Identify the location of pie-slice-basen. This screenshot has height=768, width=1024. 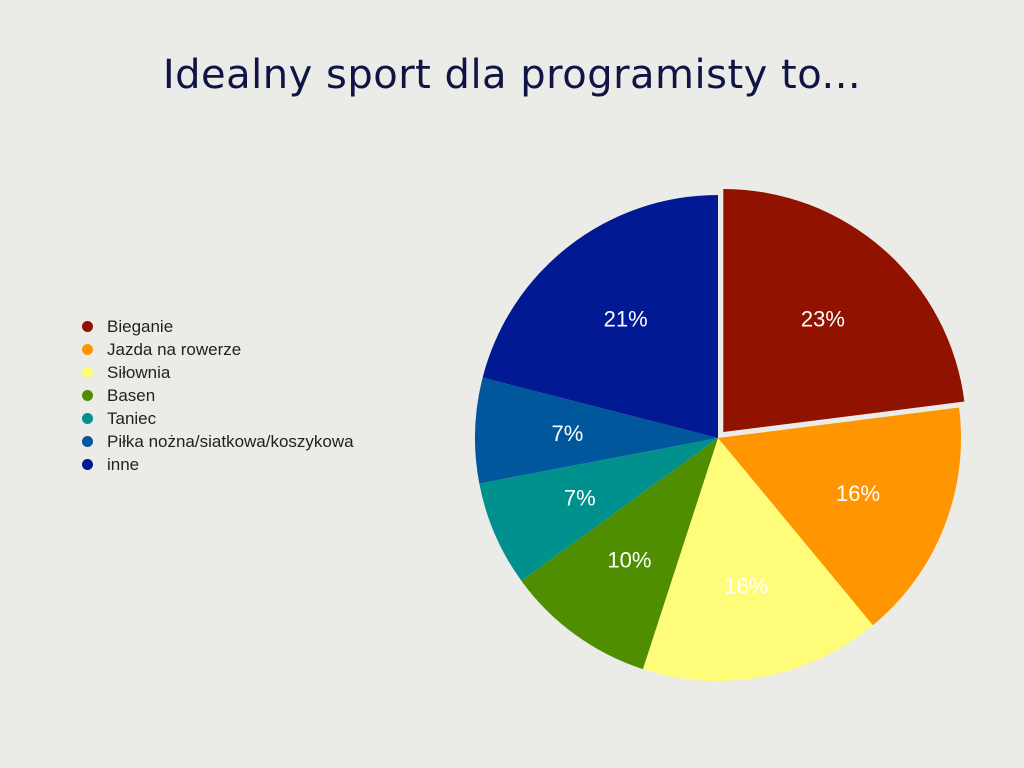
(619, 554).